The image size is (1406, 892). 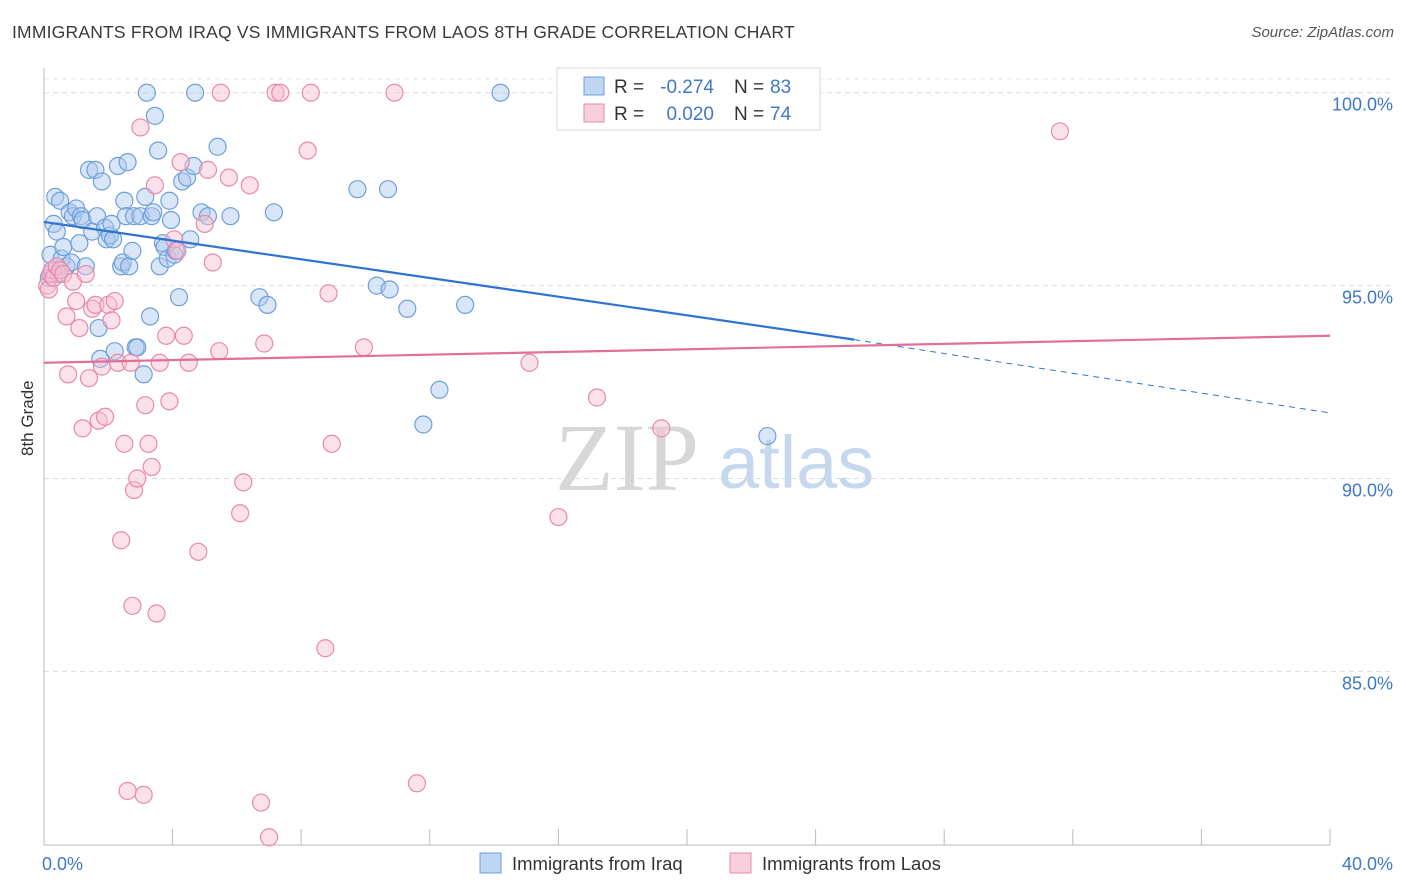 What do you see at coordinates (1367, 864) in the screenshot?
I see `x-tick-label: 40.0%` at bounding box center [1367, 864].